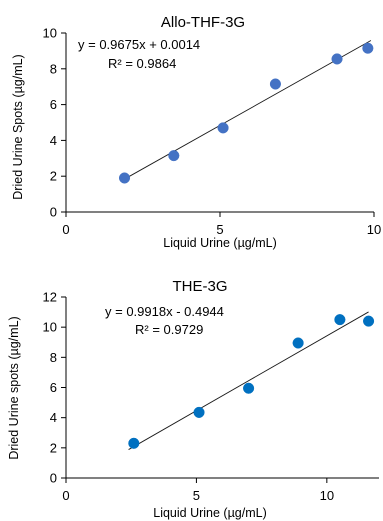 The image size is (383, 521). I want to click on r-squared-label: R² = 0.9864, so click(142, 63).